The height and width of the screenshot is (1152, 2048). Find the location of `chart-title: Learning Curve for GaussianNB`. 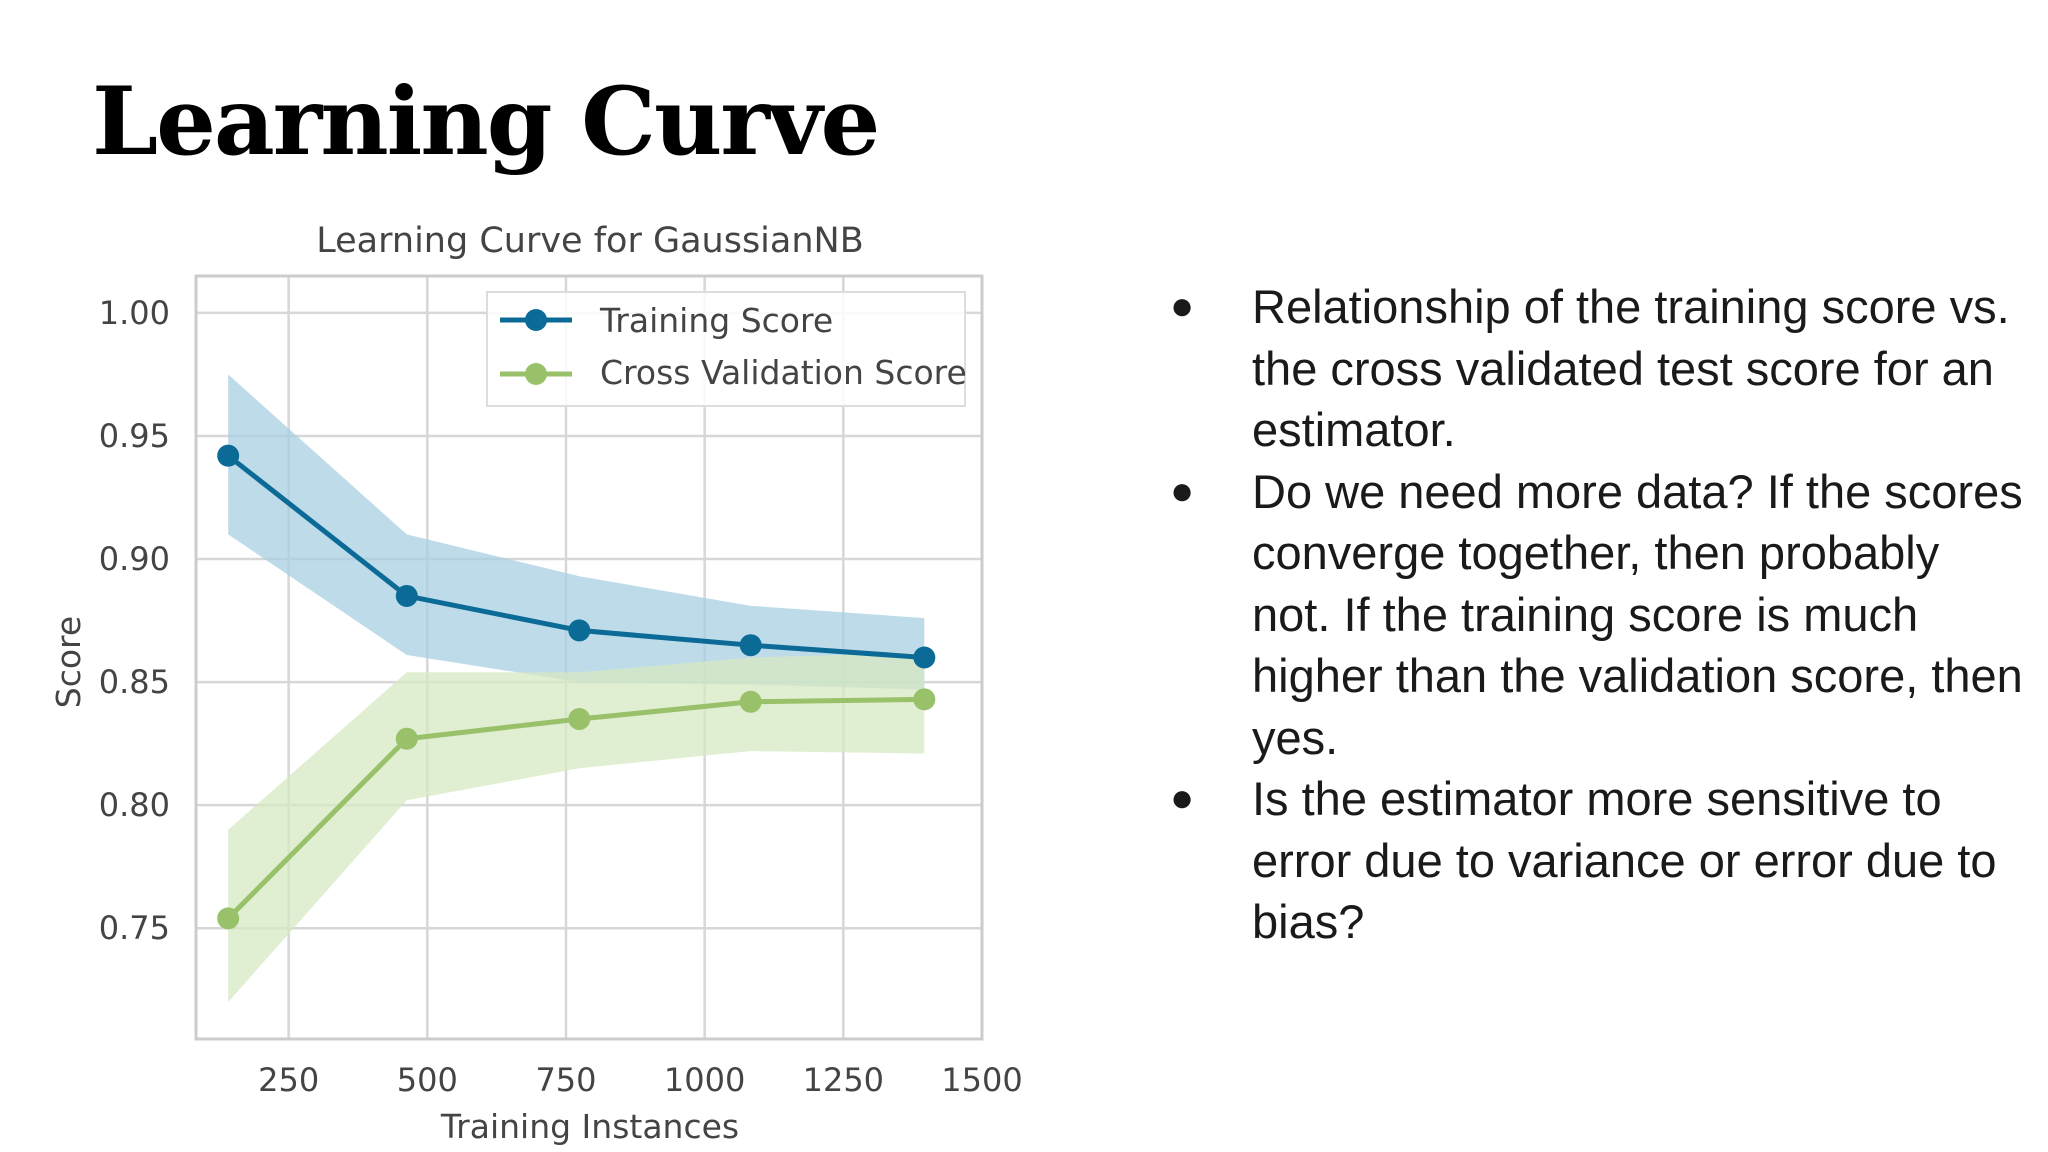

chart-title: Learning Curve for GaussianNB is located at coordinates (589, 241).